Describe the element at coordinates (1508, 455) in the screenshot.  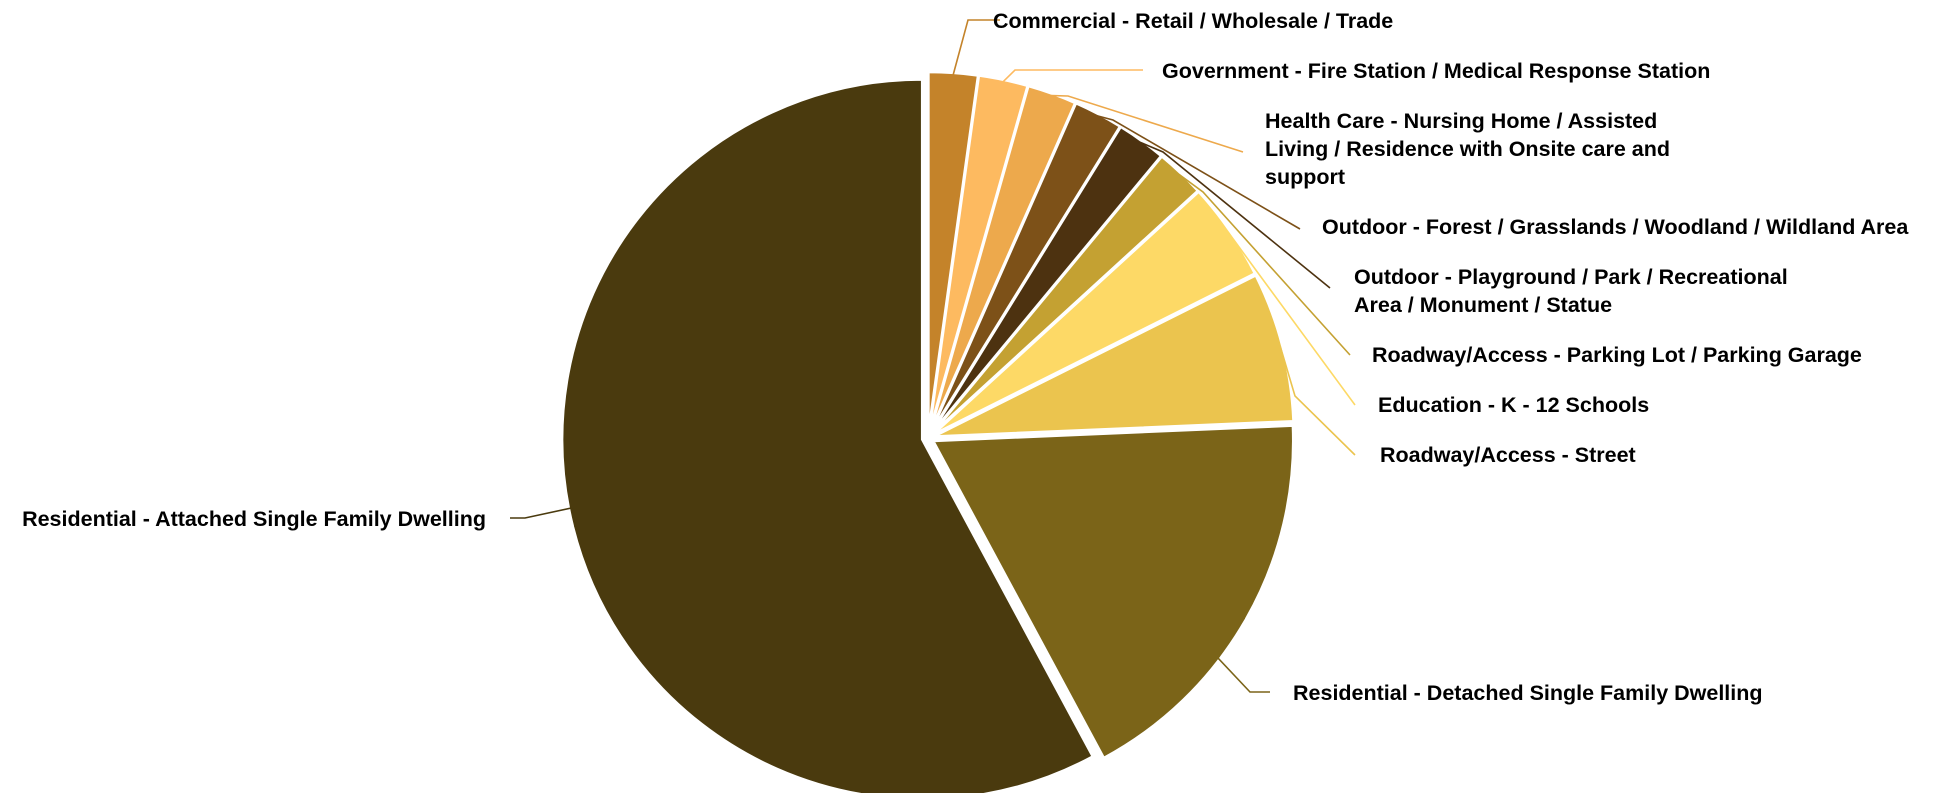
I see `slice-label: Roadway/Access - Street` at that location.